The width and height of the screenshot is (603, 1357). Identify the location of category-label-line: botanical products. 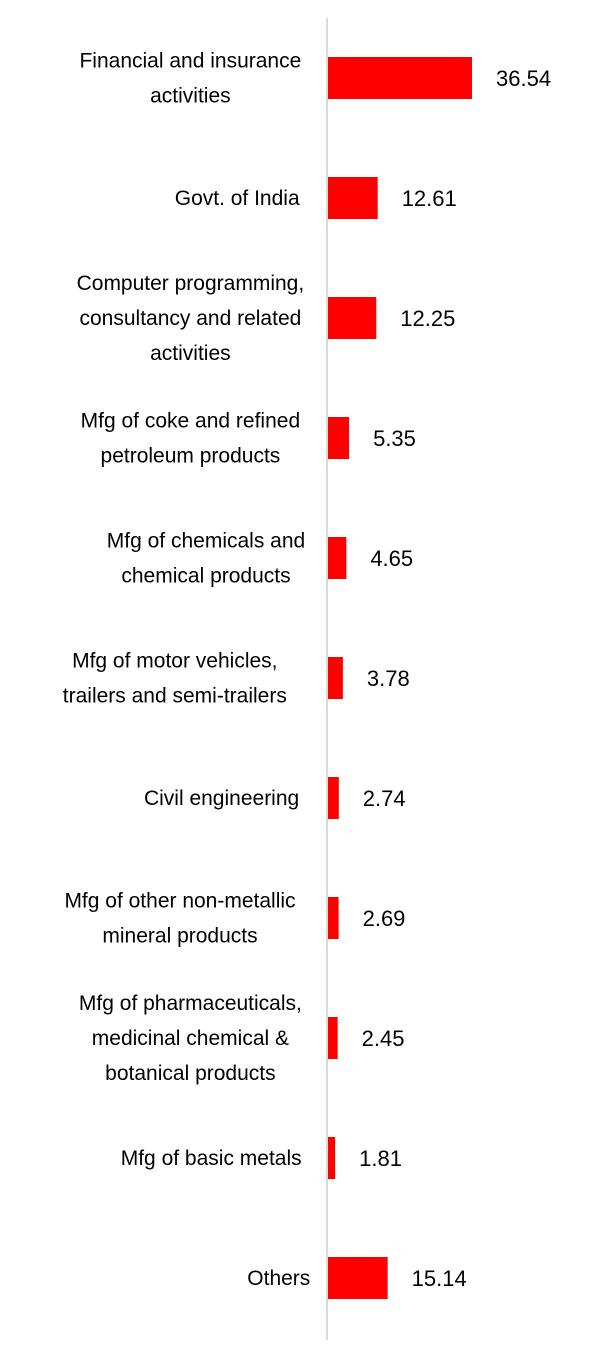
(190, 1073).